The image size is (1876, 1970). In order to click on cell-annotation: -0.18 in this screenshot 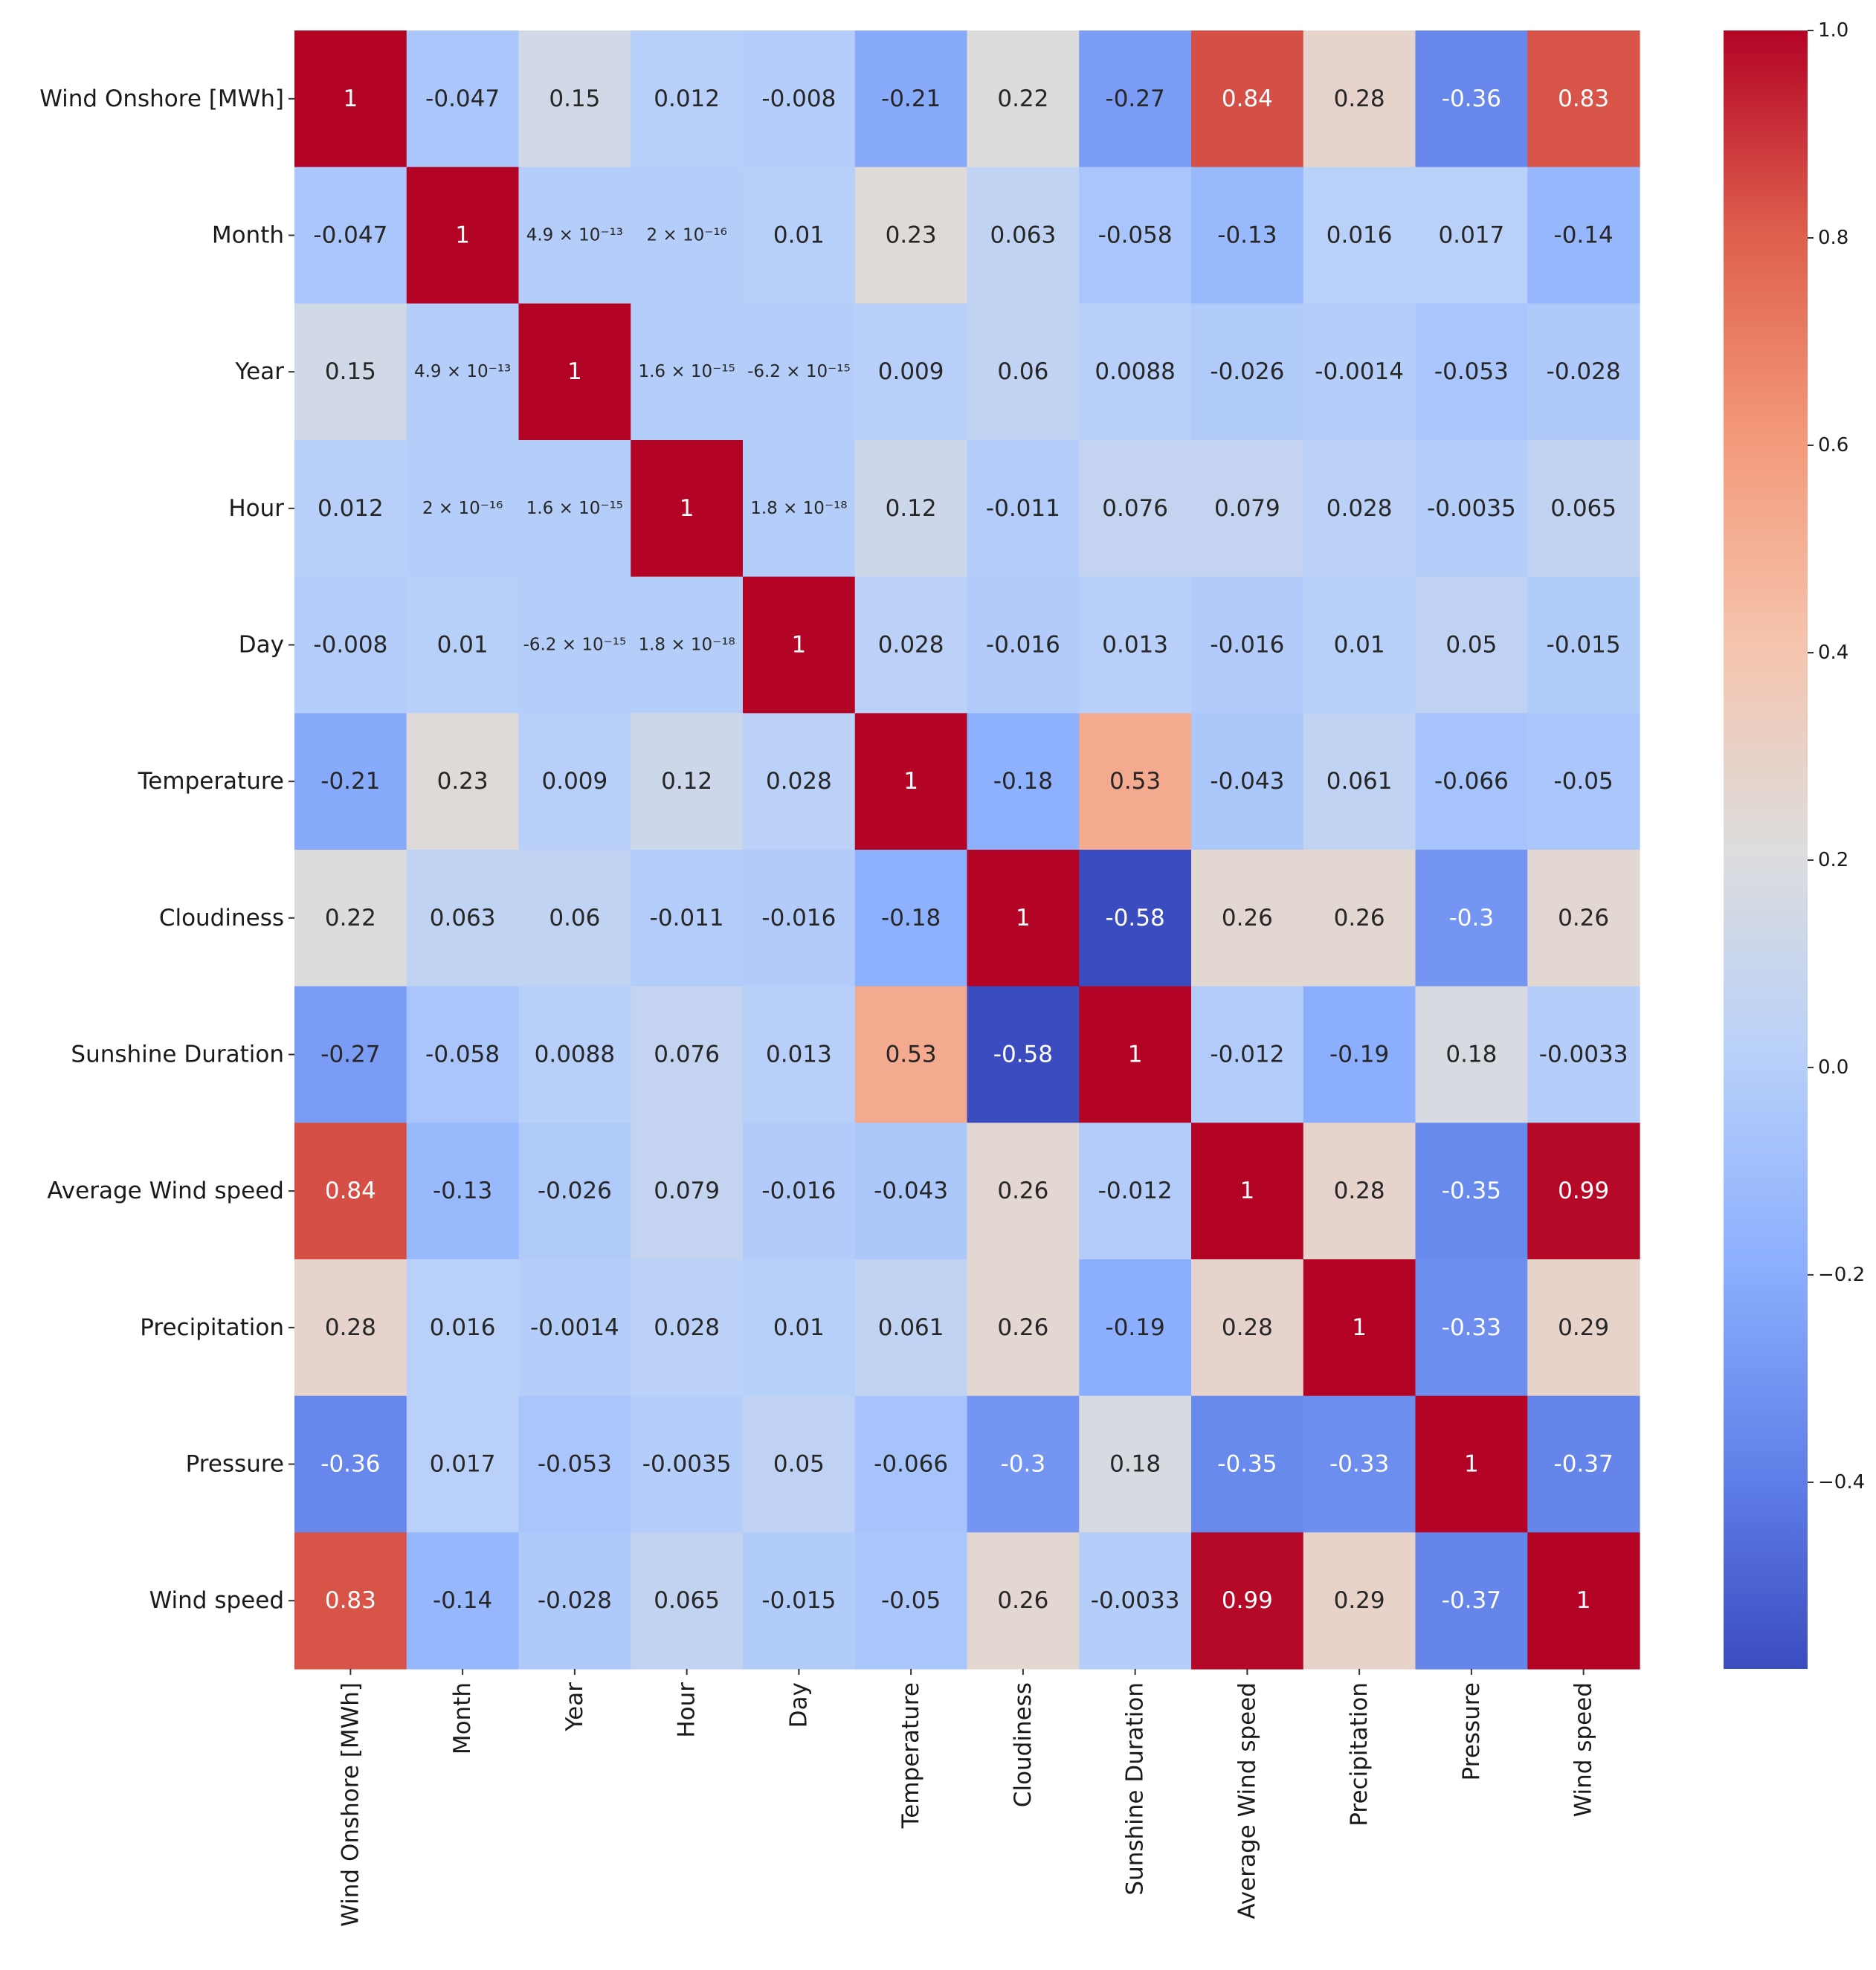, I will do `click(911, 918)`.